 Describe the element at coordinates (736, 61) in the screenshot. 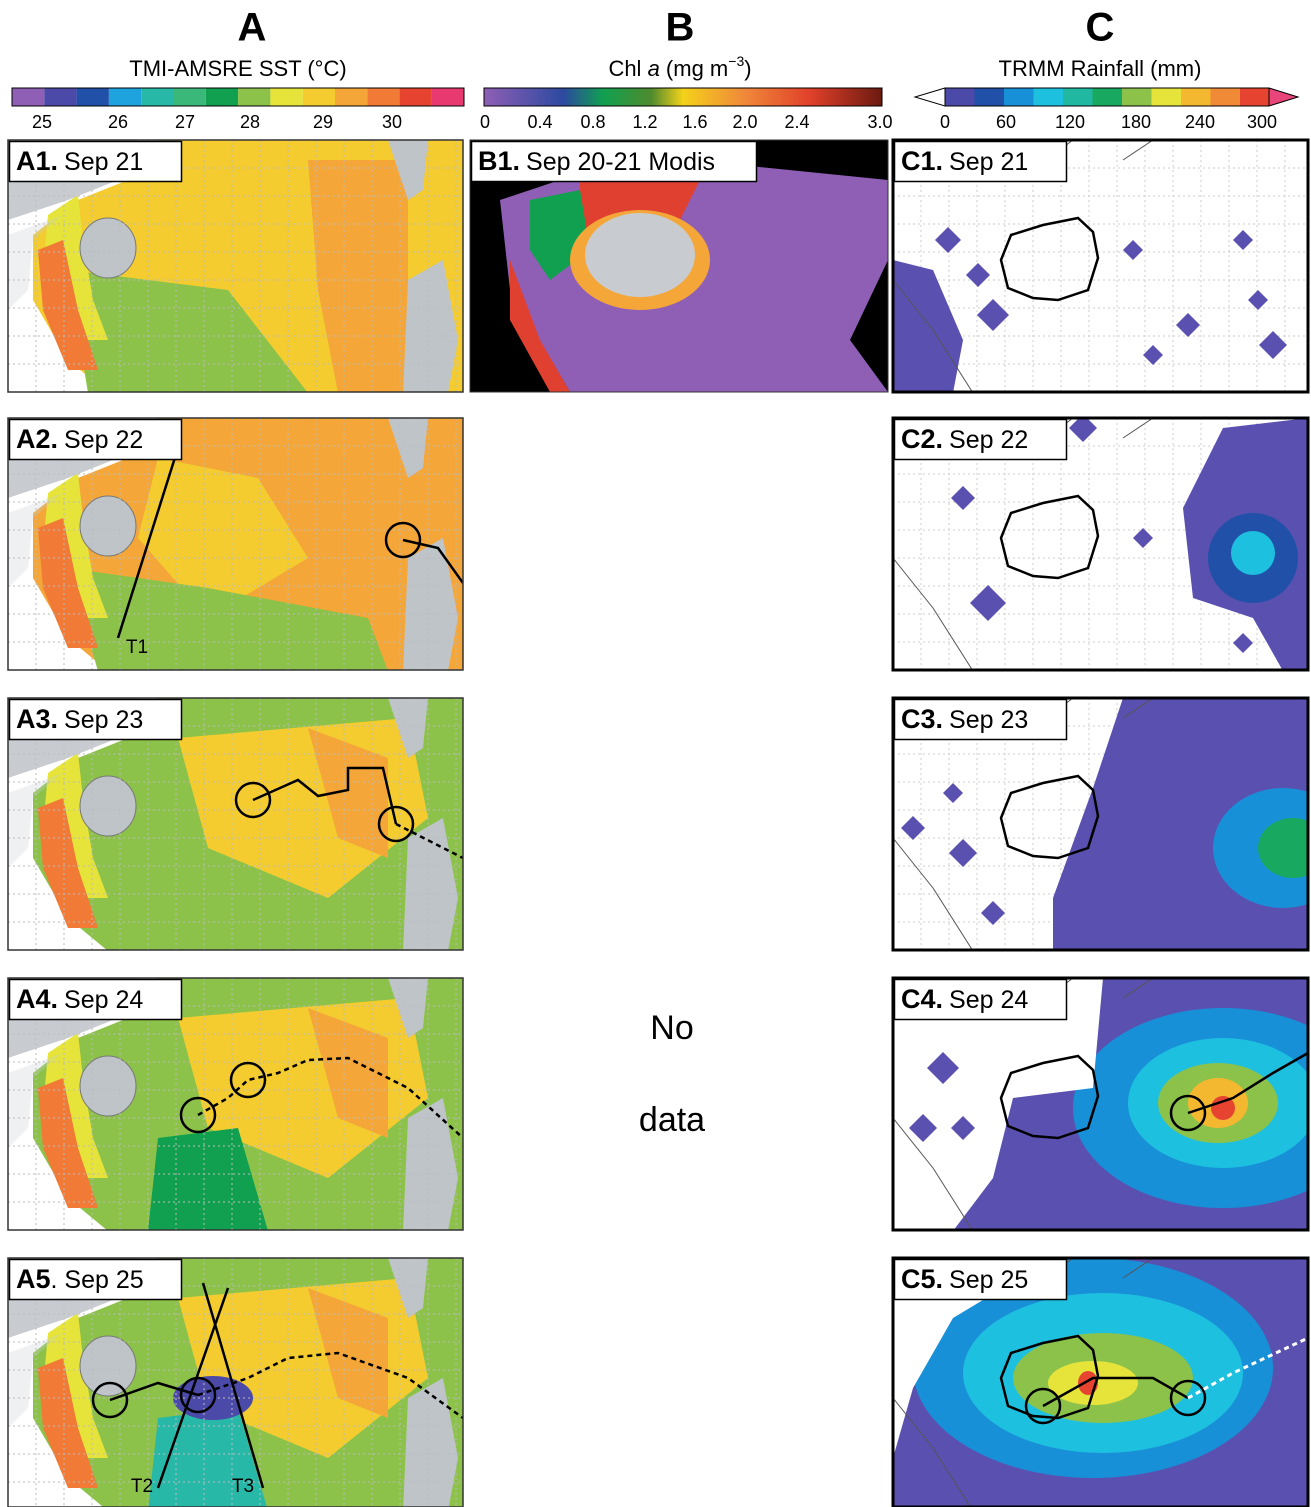

I see `title-part: −3` at that location.